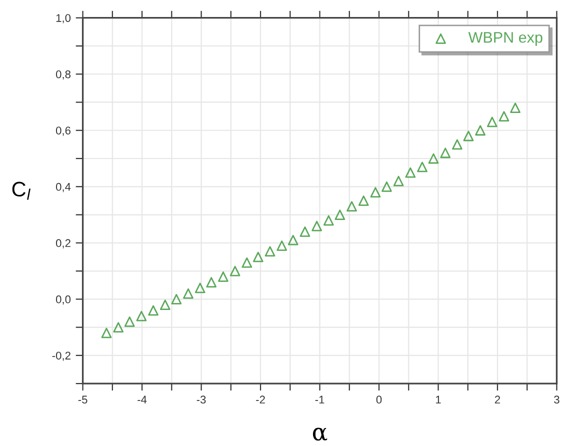 This screenshot has height=446, width=571. I want to click on x-tick-label: -3, so click(201, 400).